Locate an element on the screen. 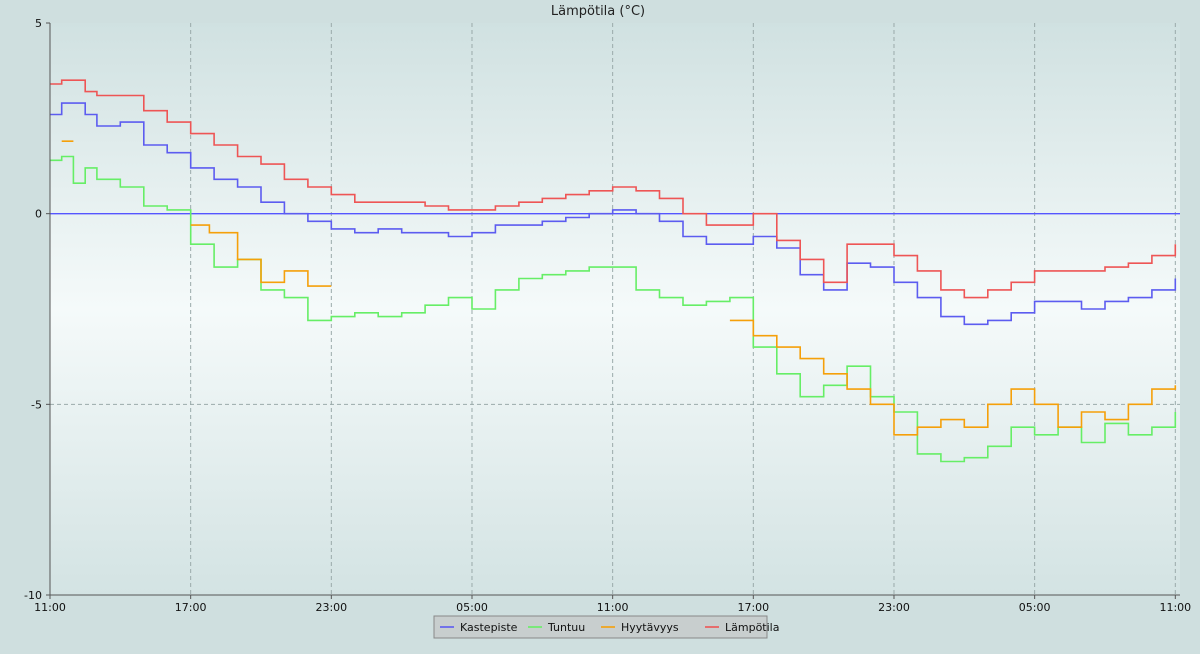  legend-label: Tuntuu is located at coordinates (566, 627).